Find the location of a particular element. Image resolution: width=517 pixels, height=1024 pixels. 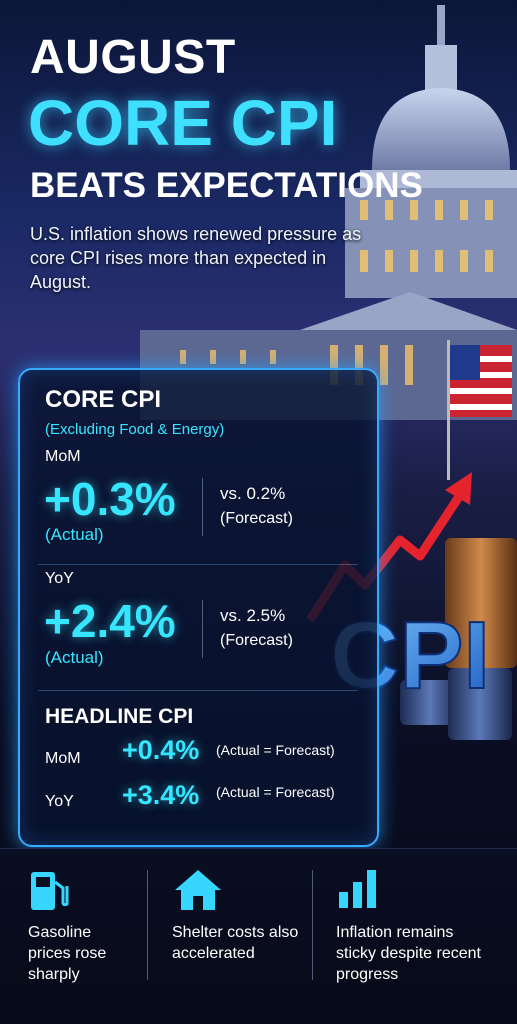

yoy-forecast: vs. 2.5% is located at coordinates (253, 615).